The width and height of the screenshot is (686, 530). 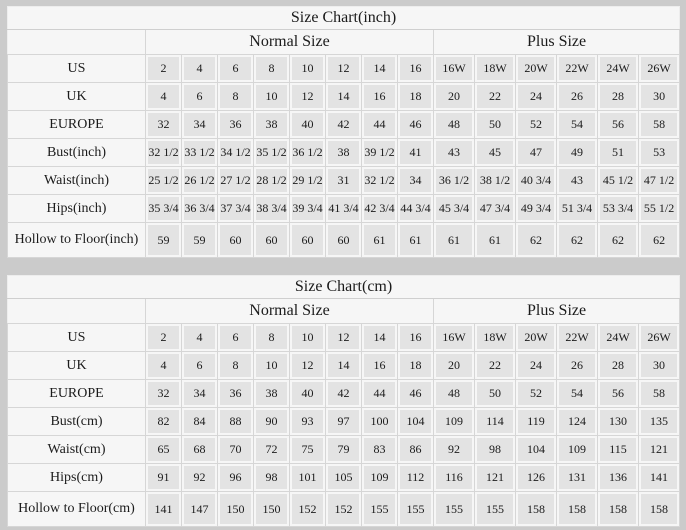 I want to click on size-value-cell: 49 3/4, so click(x=536, y=208).